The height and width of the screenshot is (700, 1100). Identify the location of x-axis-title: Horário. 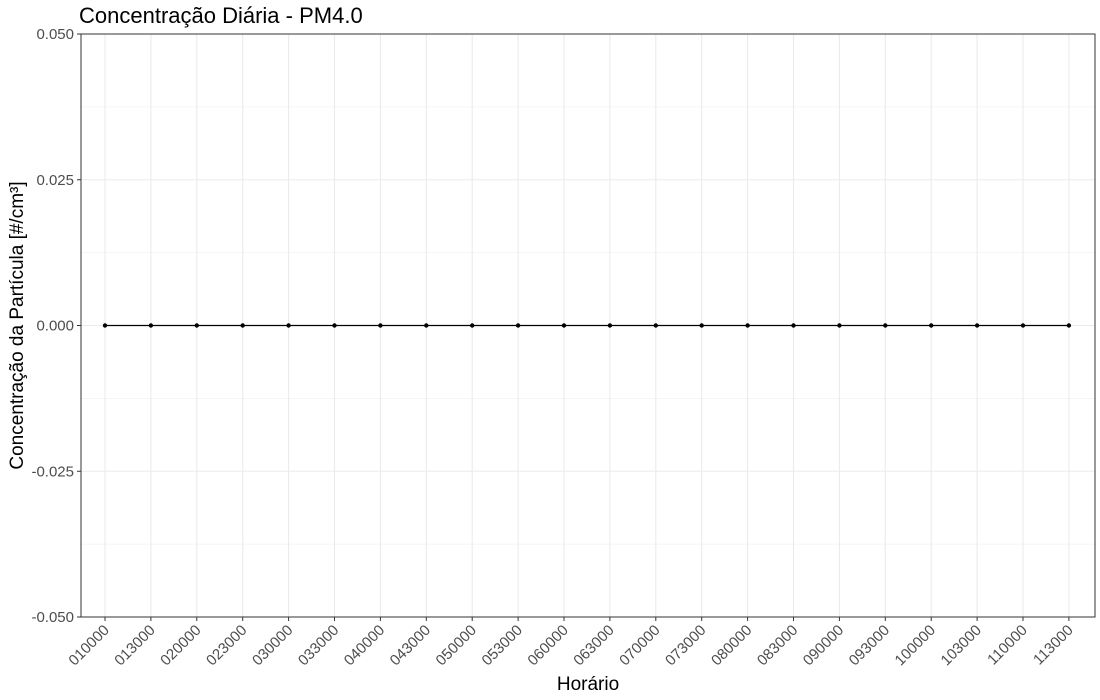
(588, 684).